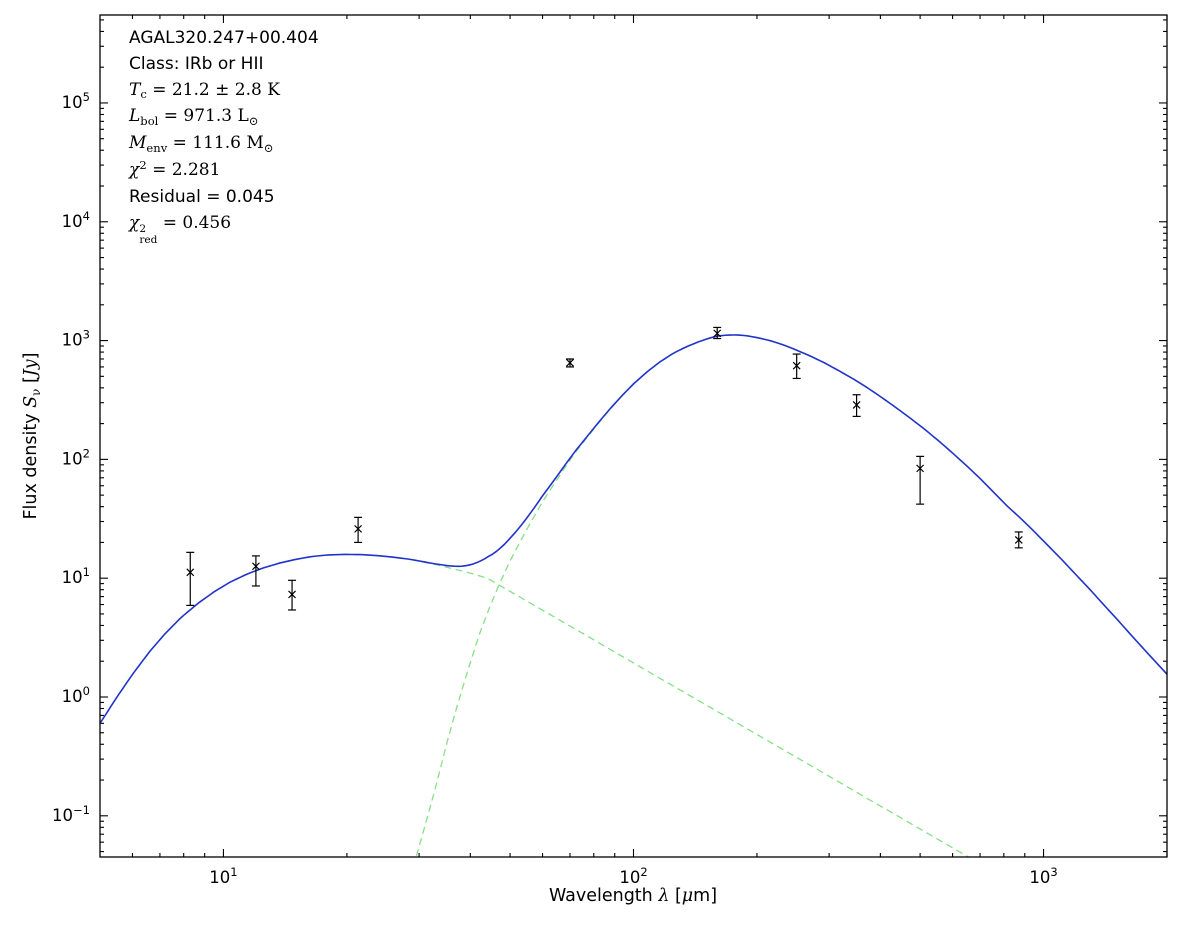 This screenshot has height=933, width=1200. I want to click on annotation-bolometric-luminosity: Lbol = 971.3 L⊙, so click(194, 117).